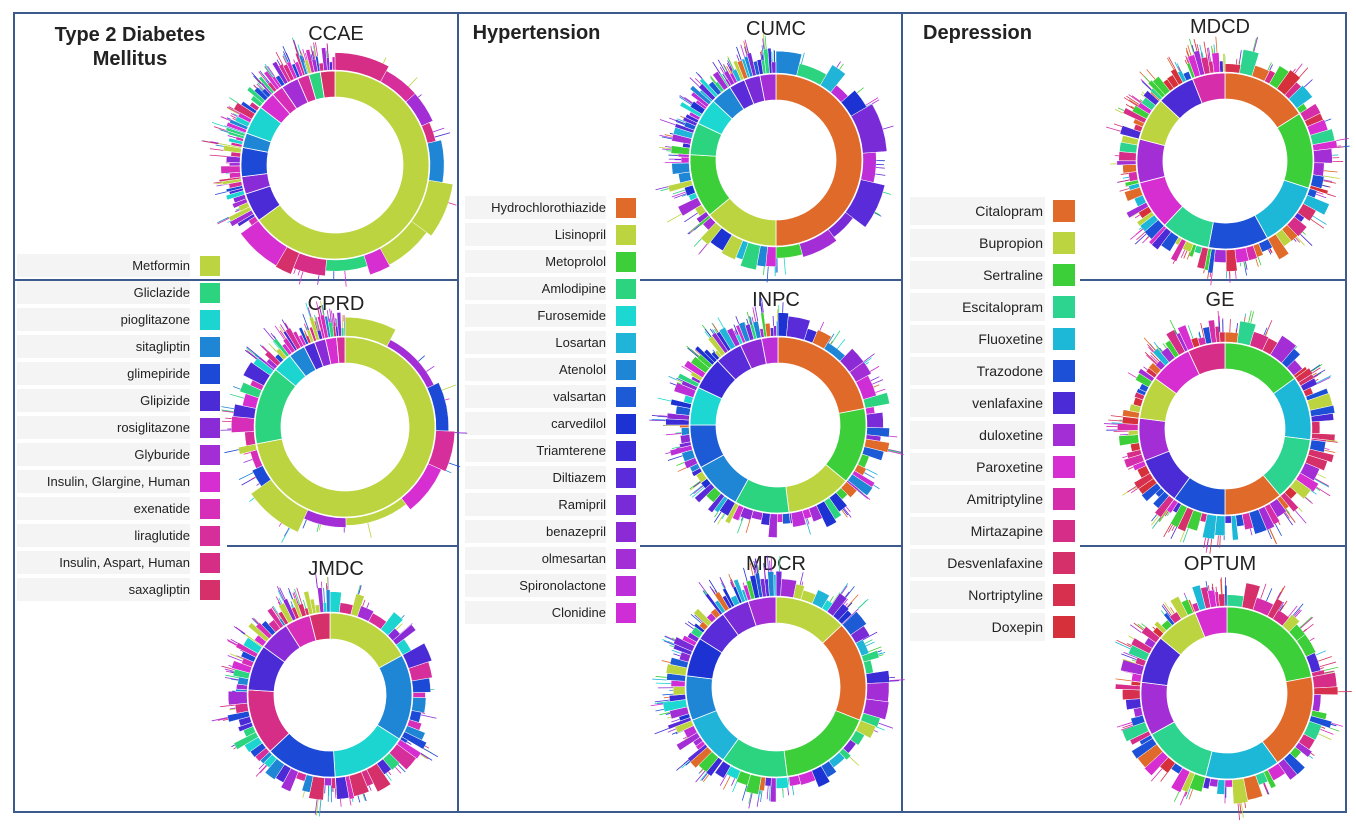 The height and width of the screenshot is (832, 1356). What do you see at coordinates (118, 265) in the screenshot?
I see `legend-item: Metformin` at bounding box center [118, 265].